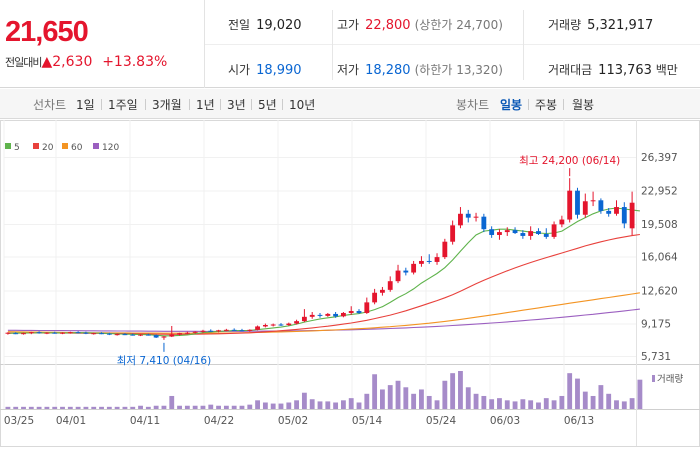  I want to click on period-3m: 3개월, so click(167, 105).